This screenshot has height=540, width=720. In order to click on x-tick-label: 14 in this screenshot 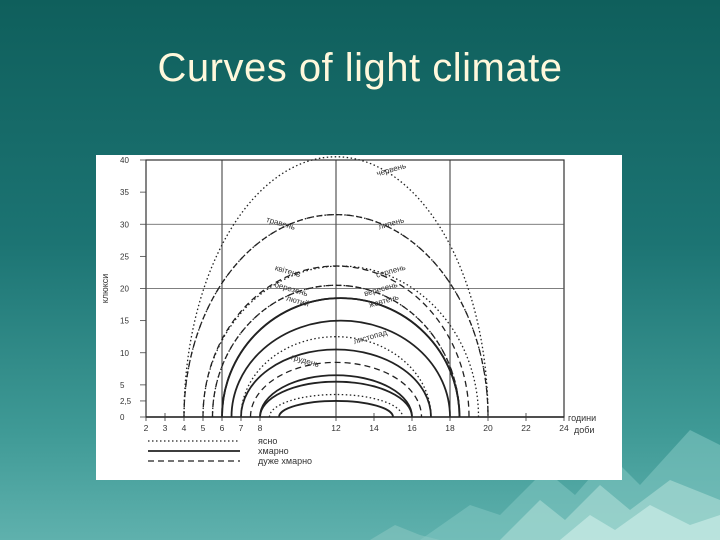, I will do `click(374, 428)`.